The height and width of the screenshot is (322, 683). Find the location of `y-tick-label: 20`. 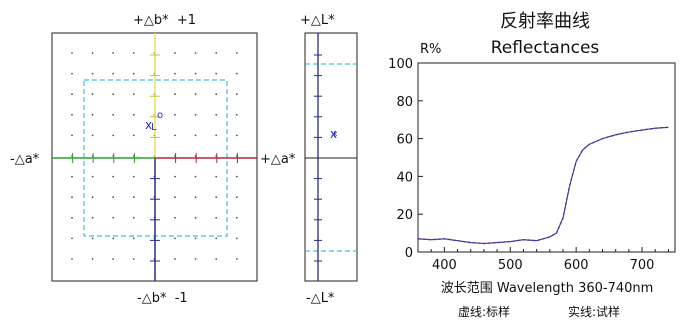

y-tick-label: 20 is located at coordinates (404, 215).